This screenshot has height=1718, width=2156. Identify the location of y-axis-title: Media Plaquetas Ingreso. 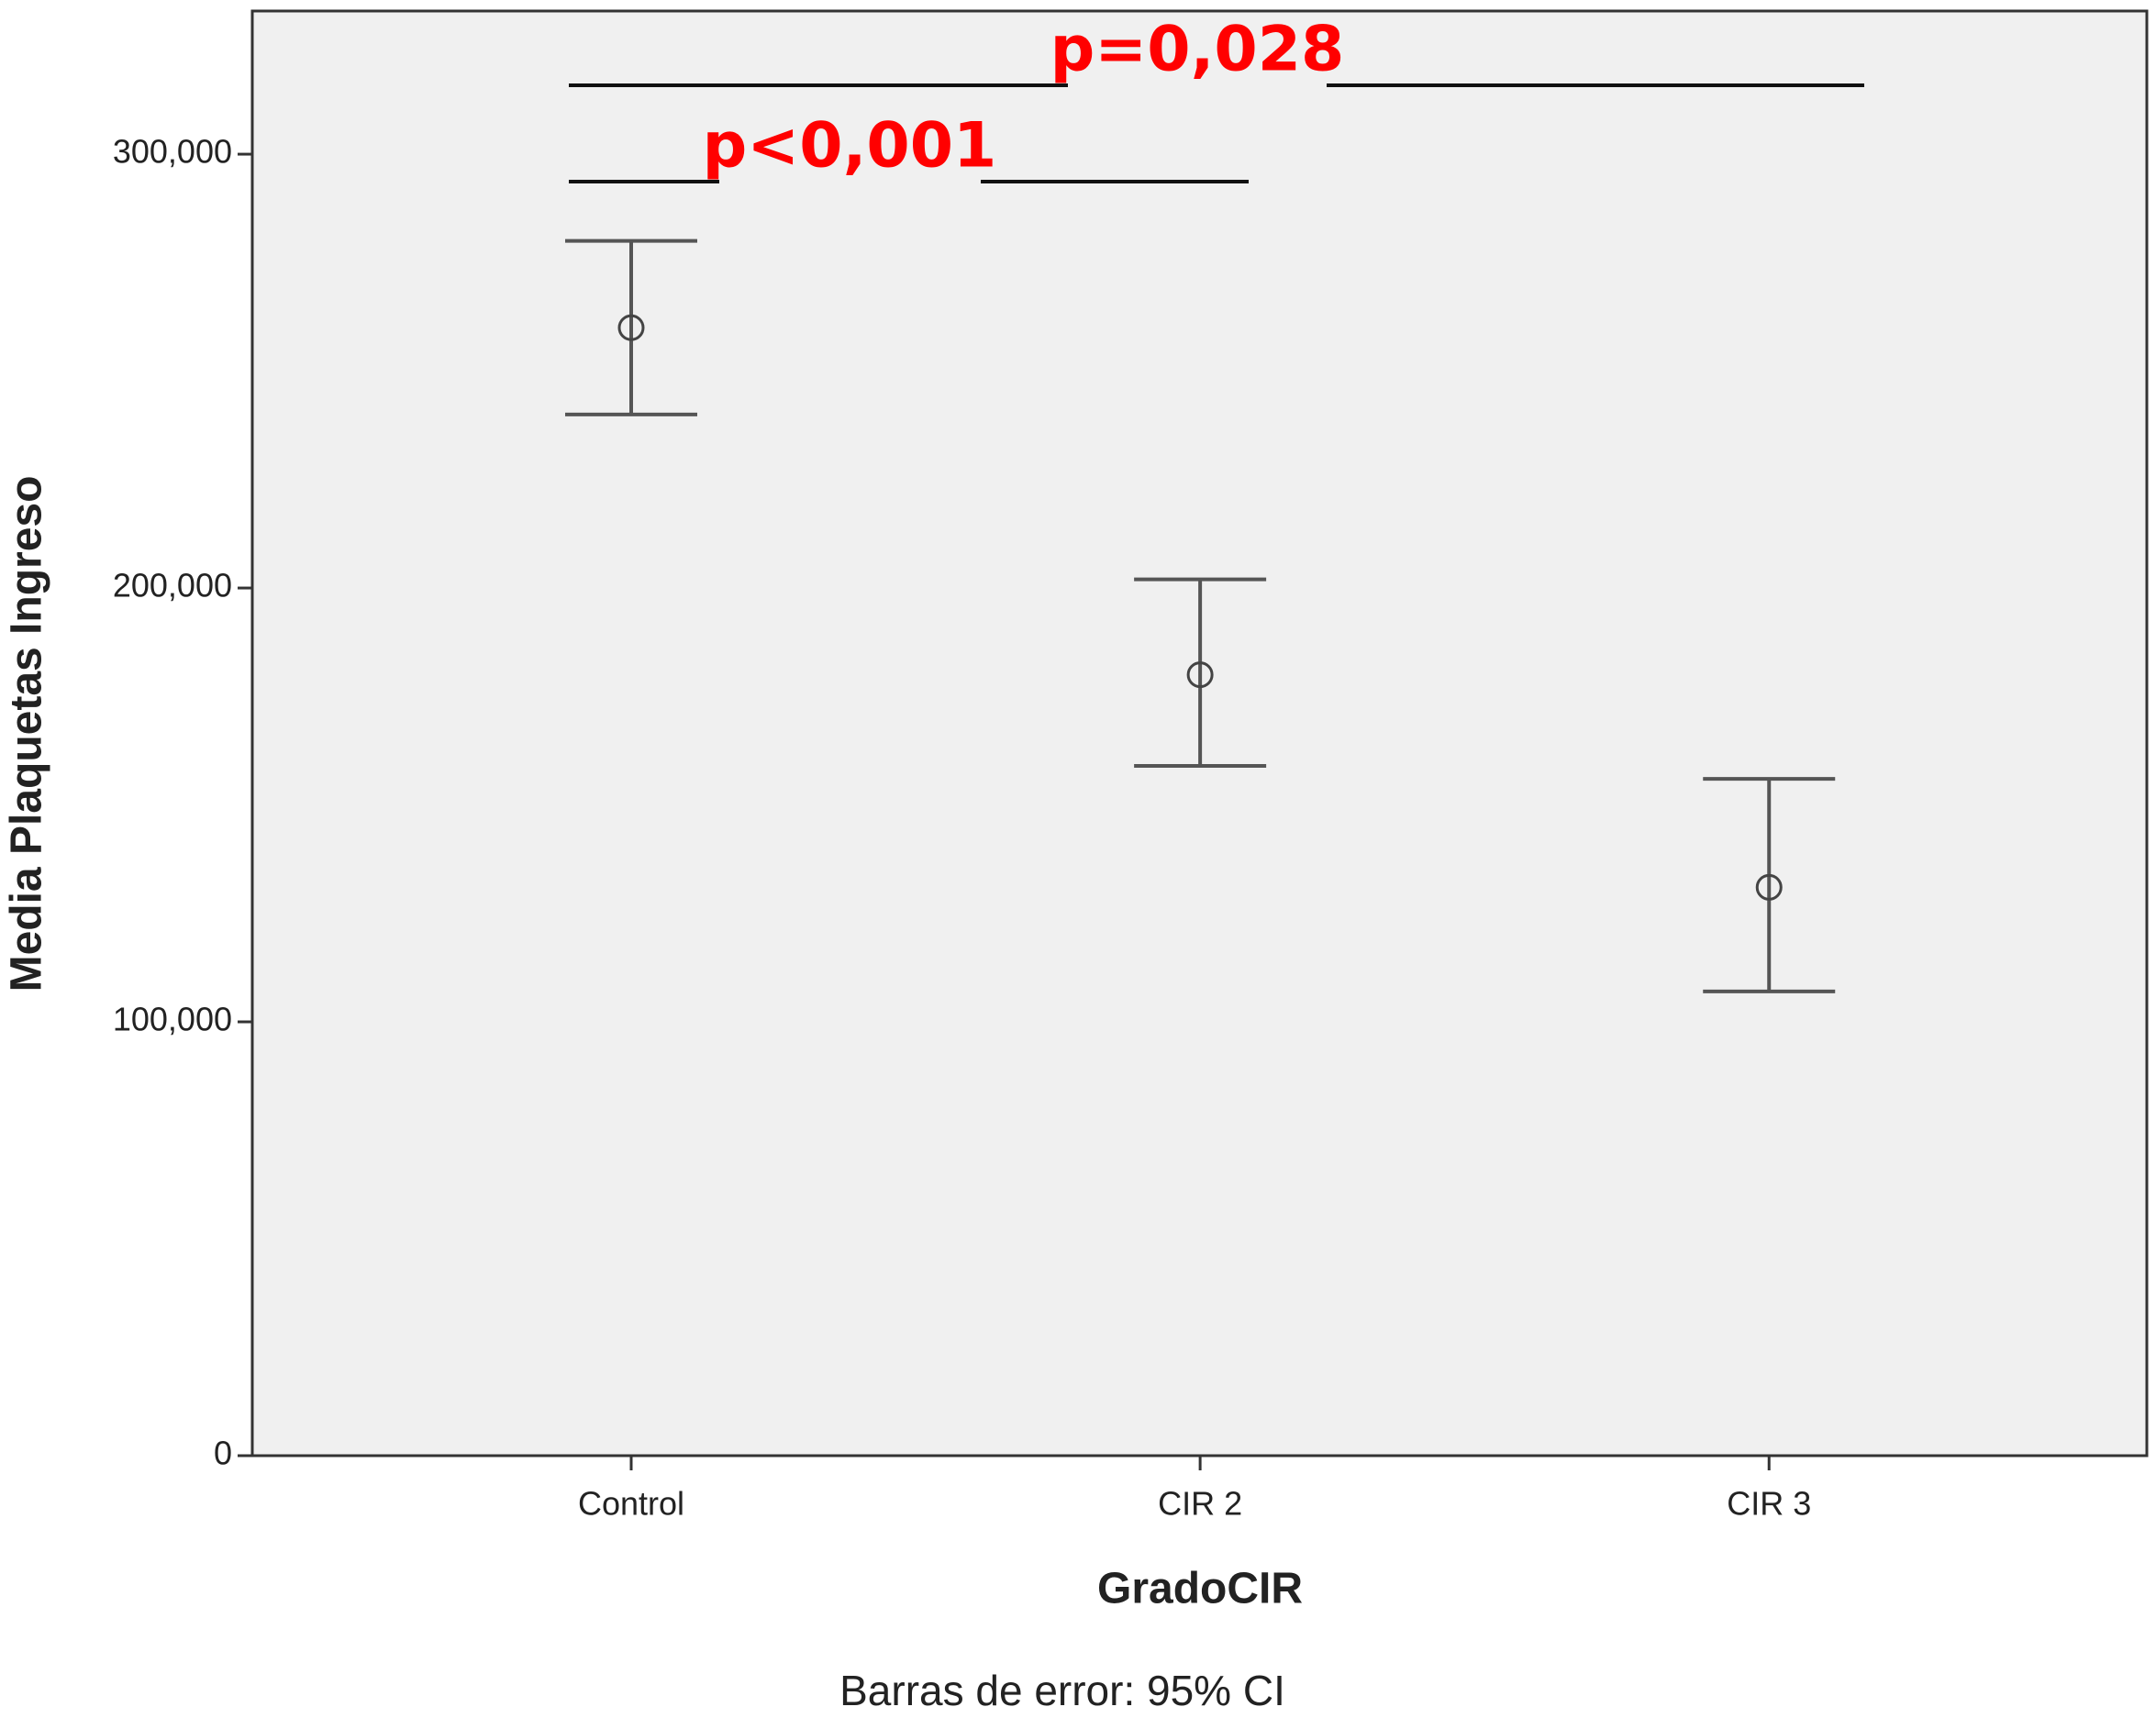
(27, 734).